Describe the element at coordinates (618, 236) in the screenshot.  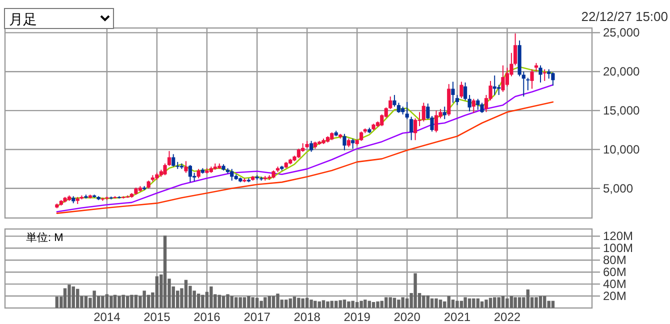
I see `y-tick-label: 120M` at that location.